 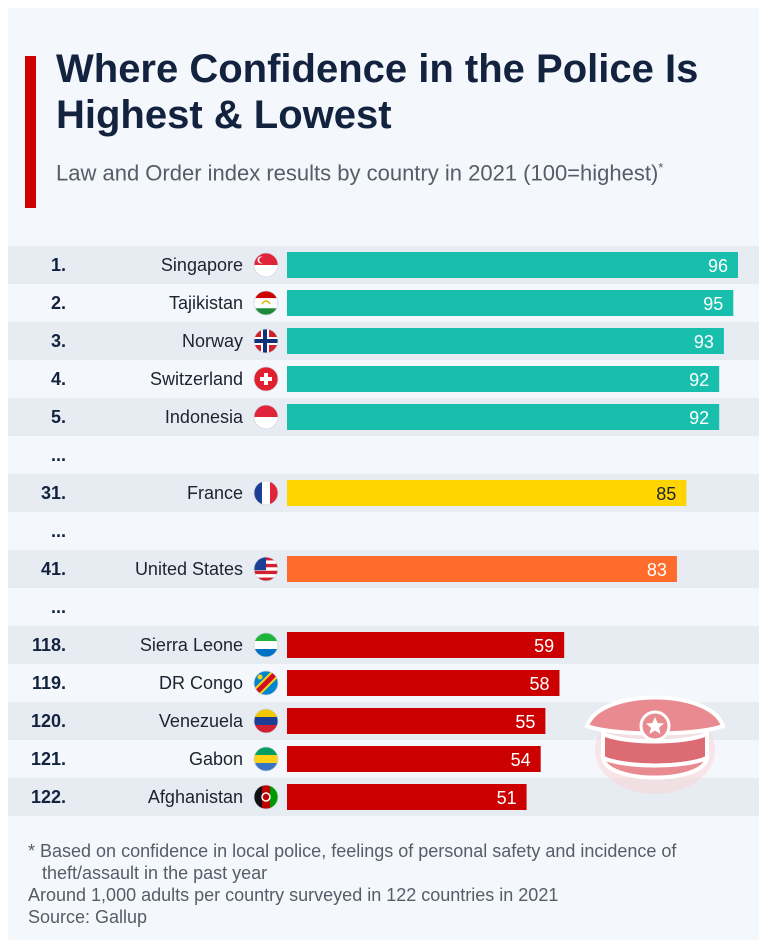 What do you see at coordinates (482, 569) in the screenshot?
I see `bar-united-states` at bounding box center [482, 569].